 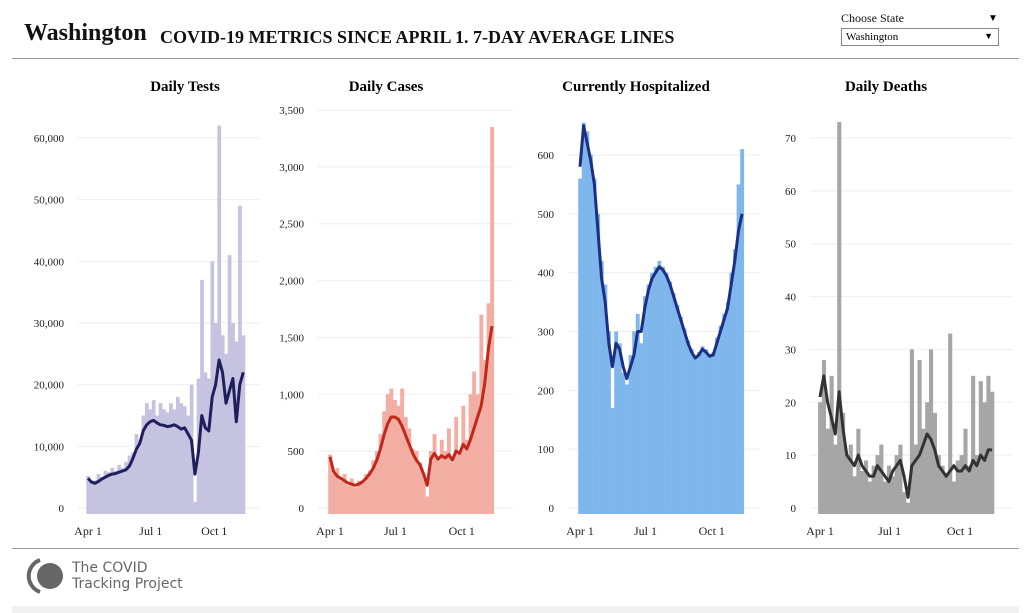 What do you see at coordinates (291, 225) in the screenshot?
I see `y-tick-label: 2,500` at bounding box center [291, 225].